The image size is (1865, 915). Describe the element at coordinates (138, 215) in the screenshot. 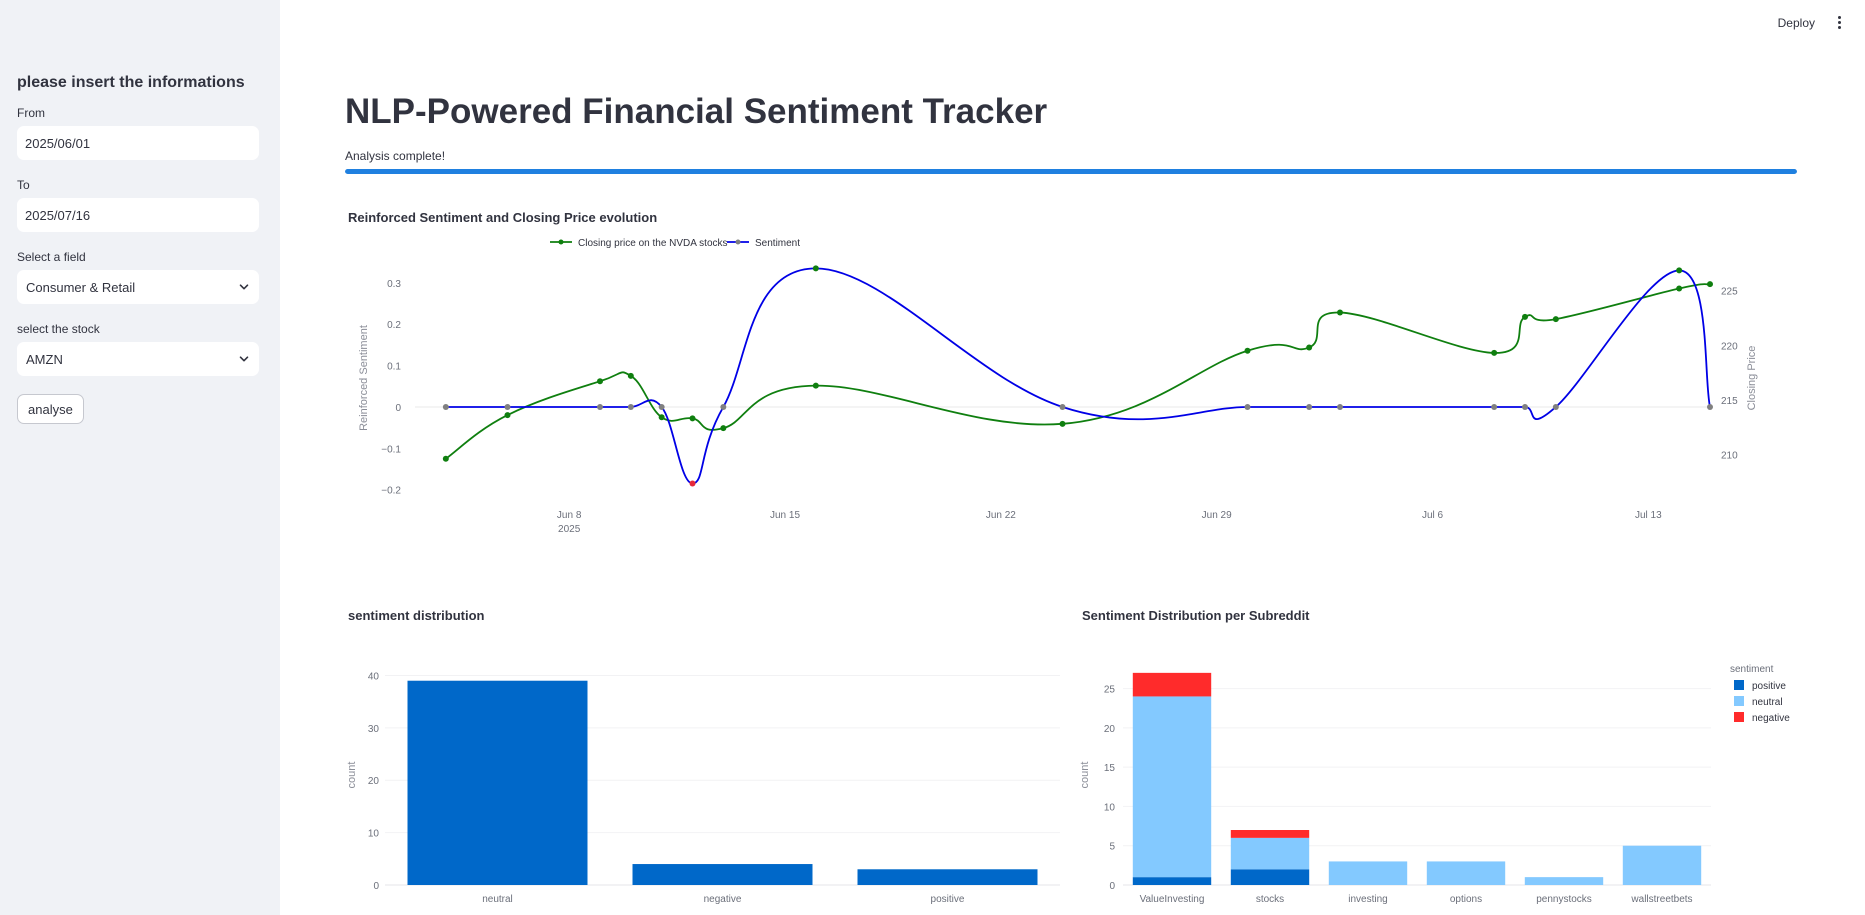

I see `to-date-input` at that location.